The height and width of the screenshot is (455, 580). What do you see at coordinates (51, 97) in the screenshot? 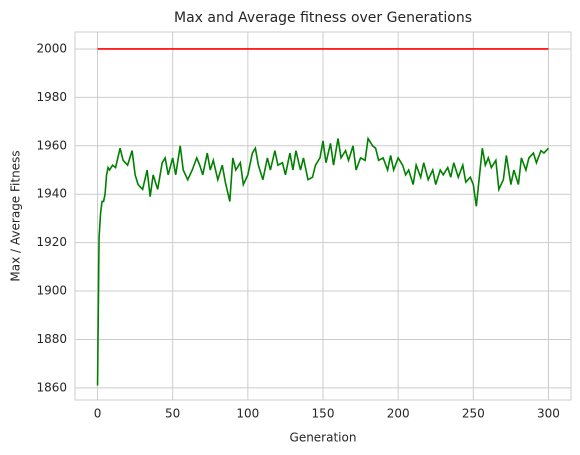
I see `y-tick-label: 1980` at bounding box center [51, 97].